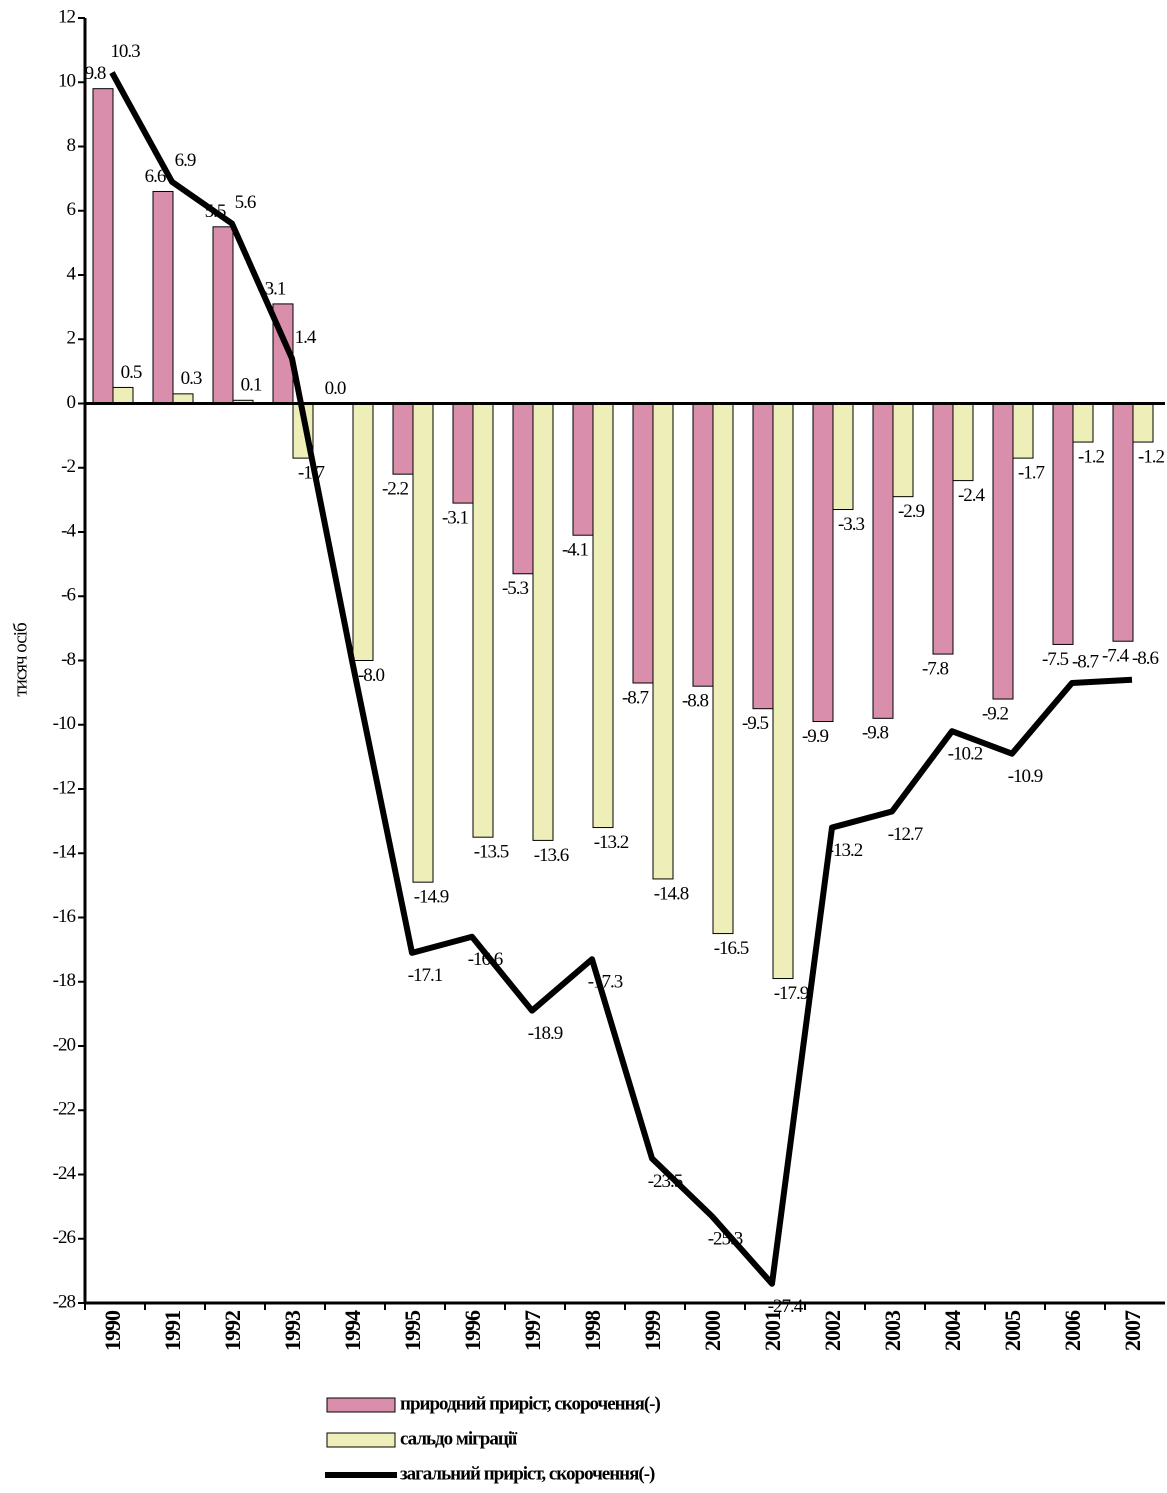 The height and width of the screenshot is (1493, 1167). Describe the element at coordinates (20, 660) in the screenshot. I see `y-axis-label: тисяч осіб` at that location.